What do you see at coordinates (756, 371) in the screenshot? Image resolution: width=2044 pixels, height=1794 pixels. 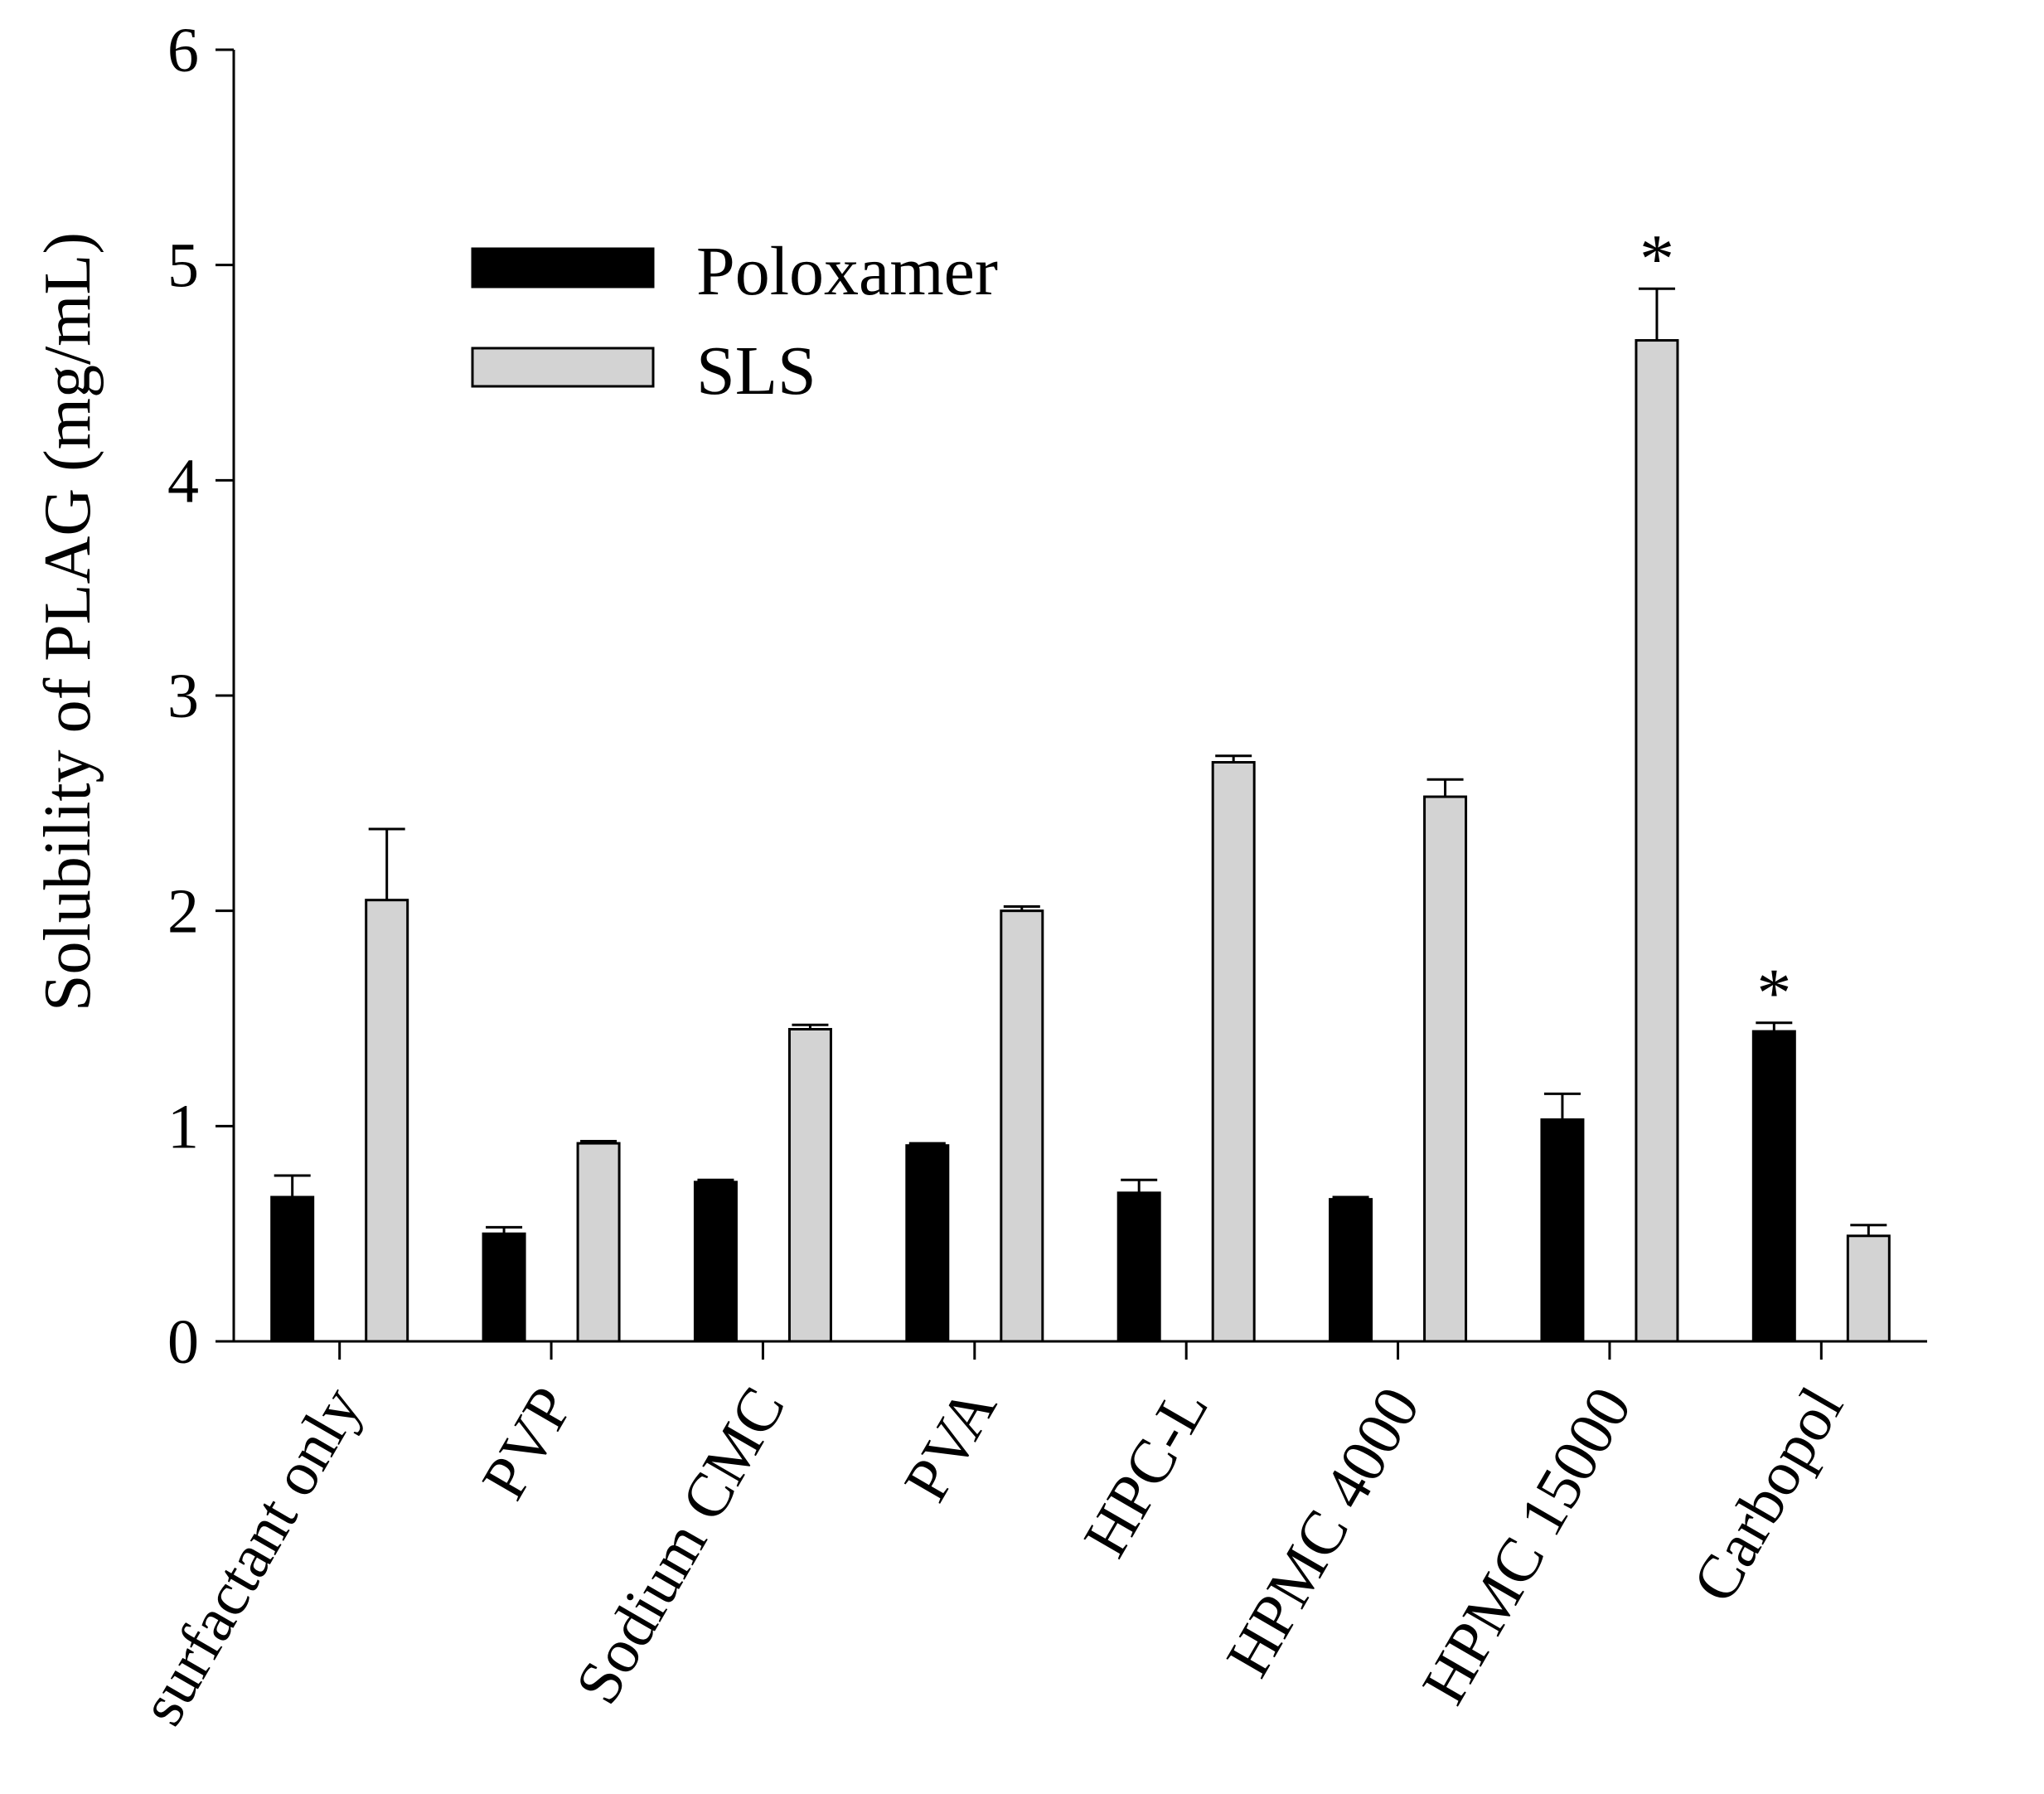 I see `legend-label-sls: SLS` at bounding box center [756, 371].